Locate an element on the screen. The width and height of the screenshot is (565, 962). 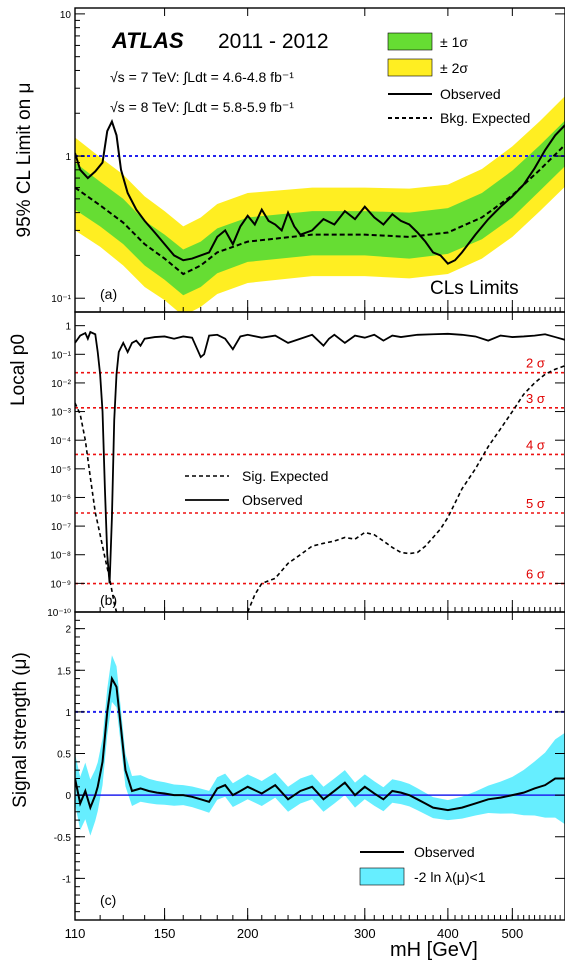
panel-b-ytick-label-7: 10⁻⁷ is located at coordinates (61, 527).